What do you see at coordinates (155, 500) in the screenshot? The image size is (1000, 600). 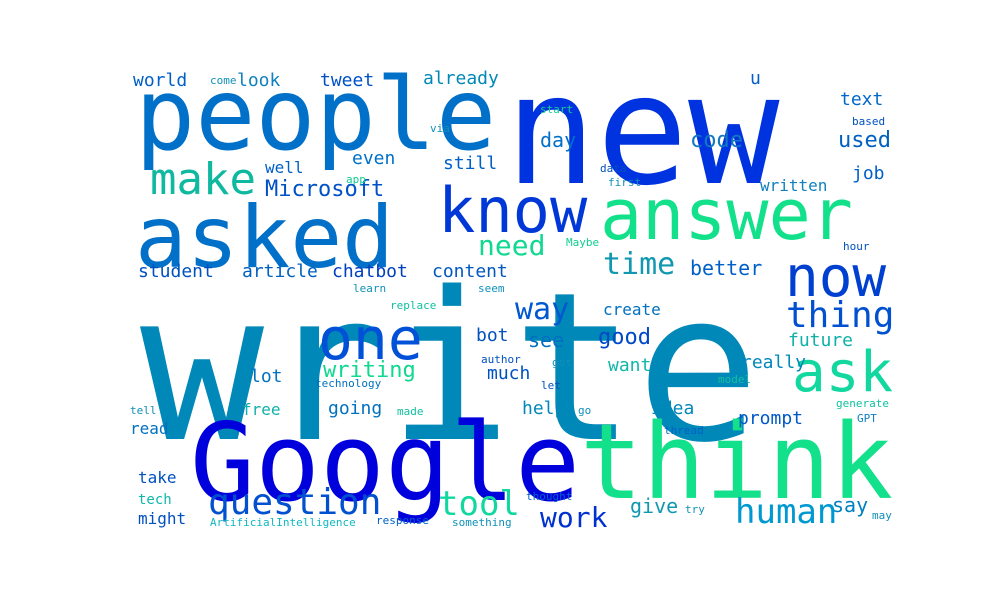 I see `word-tech: tech` at bounding box center [155, 500].